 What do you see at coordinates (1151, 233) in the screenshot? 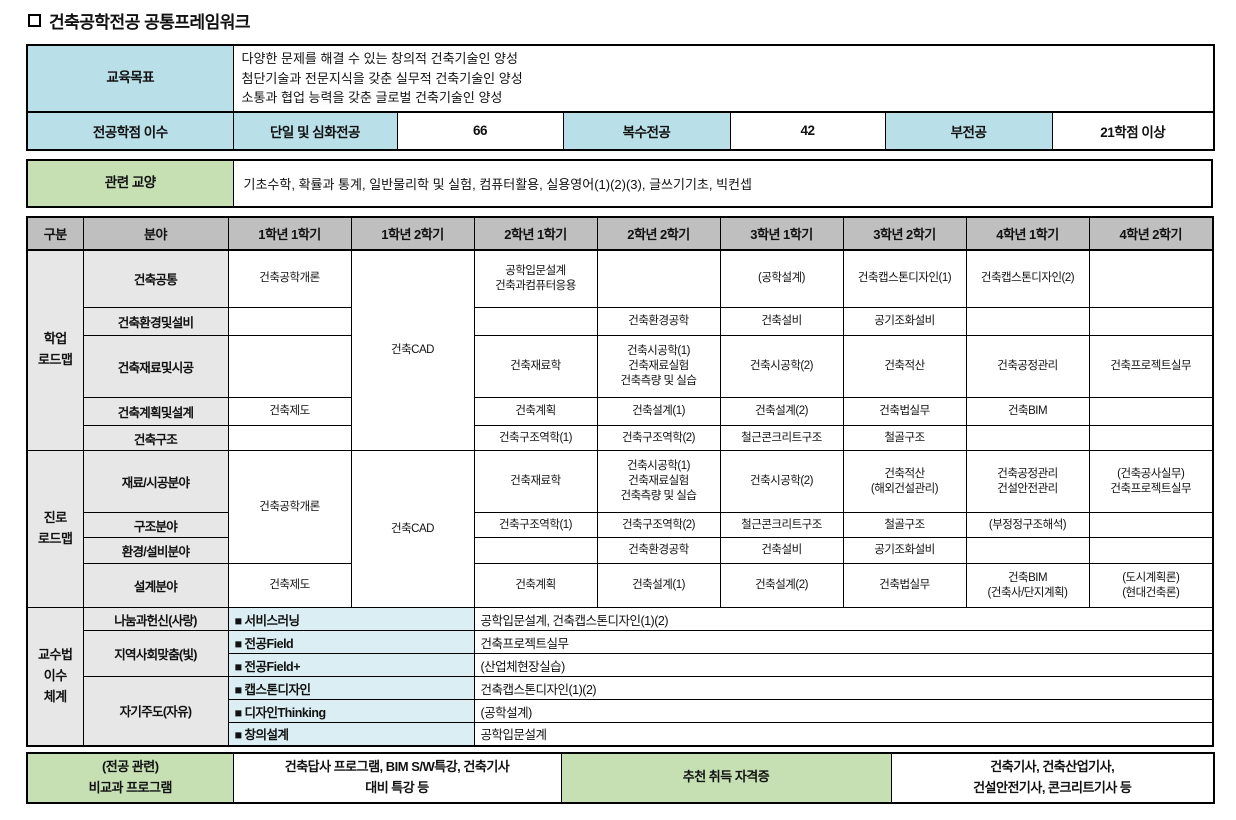
I see `col-header: 4학년 2학기` at bounding box center [1151, 233].